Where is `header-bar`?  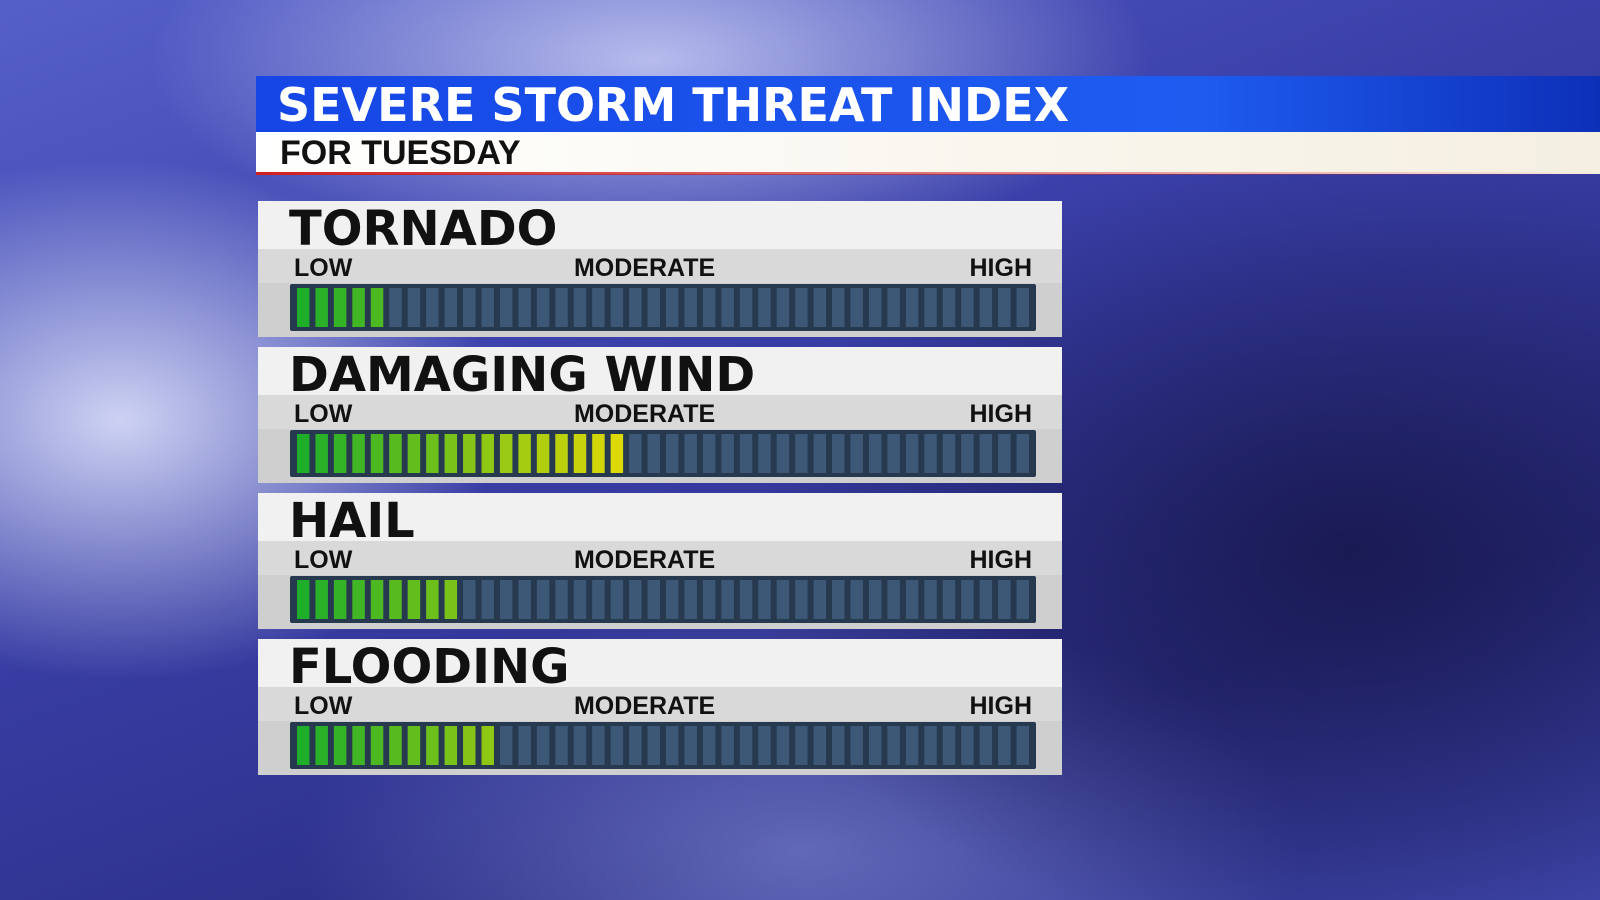
header-bar is located at coordinates (928, 104).